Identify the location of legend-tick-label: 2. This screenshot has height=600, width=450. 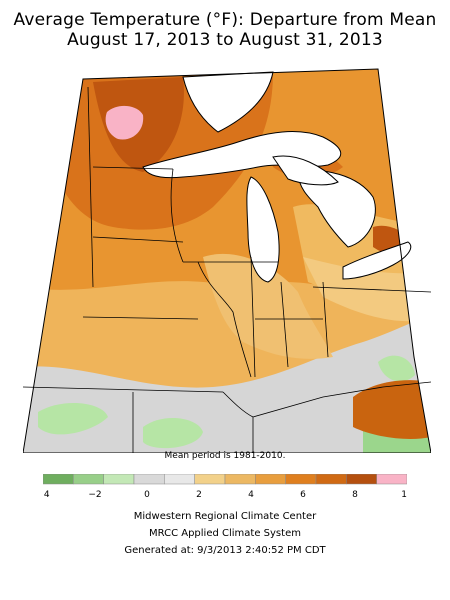
(199, 495).